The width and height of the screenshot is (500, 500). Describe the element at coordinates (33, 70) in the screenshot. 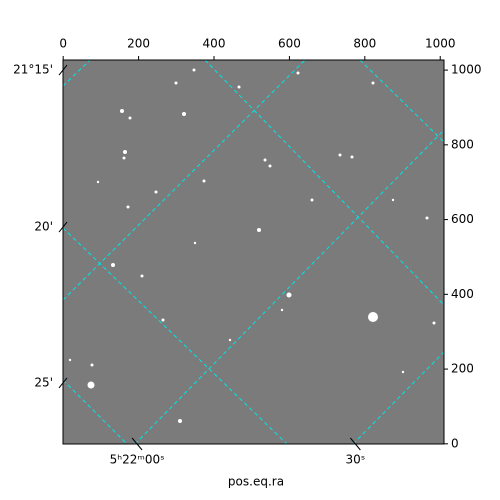

I see `world-y-tick-label: 21°15'` at that location.